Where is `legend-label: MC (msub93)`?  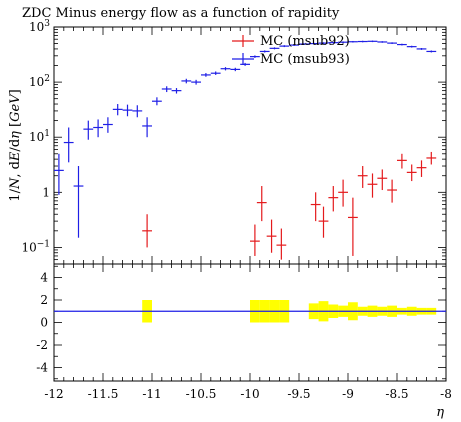
legend-label: MC (msub93) is located at coordinates (305, 59).